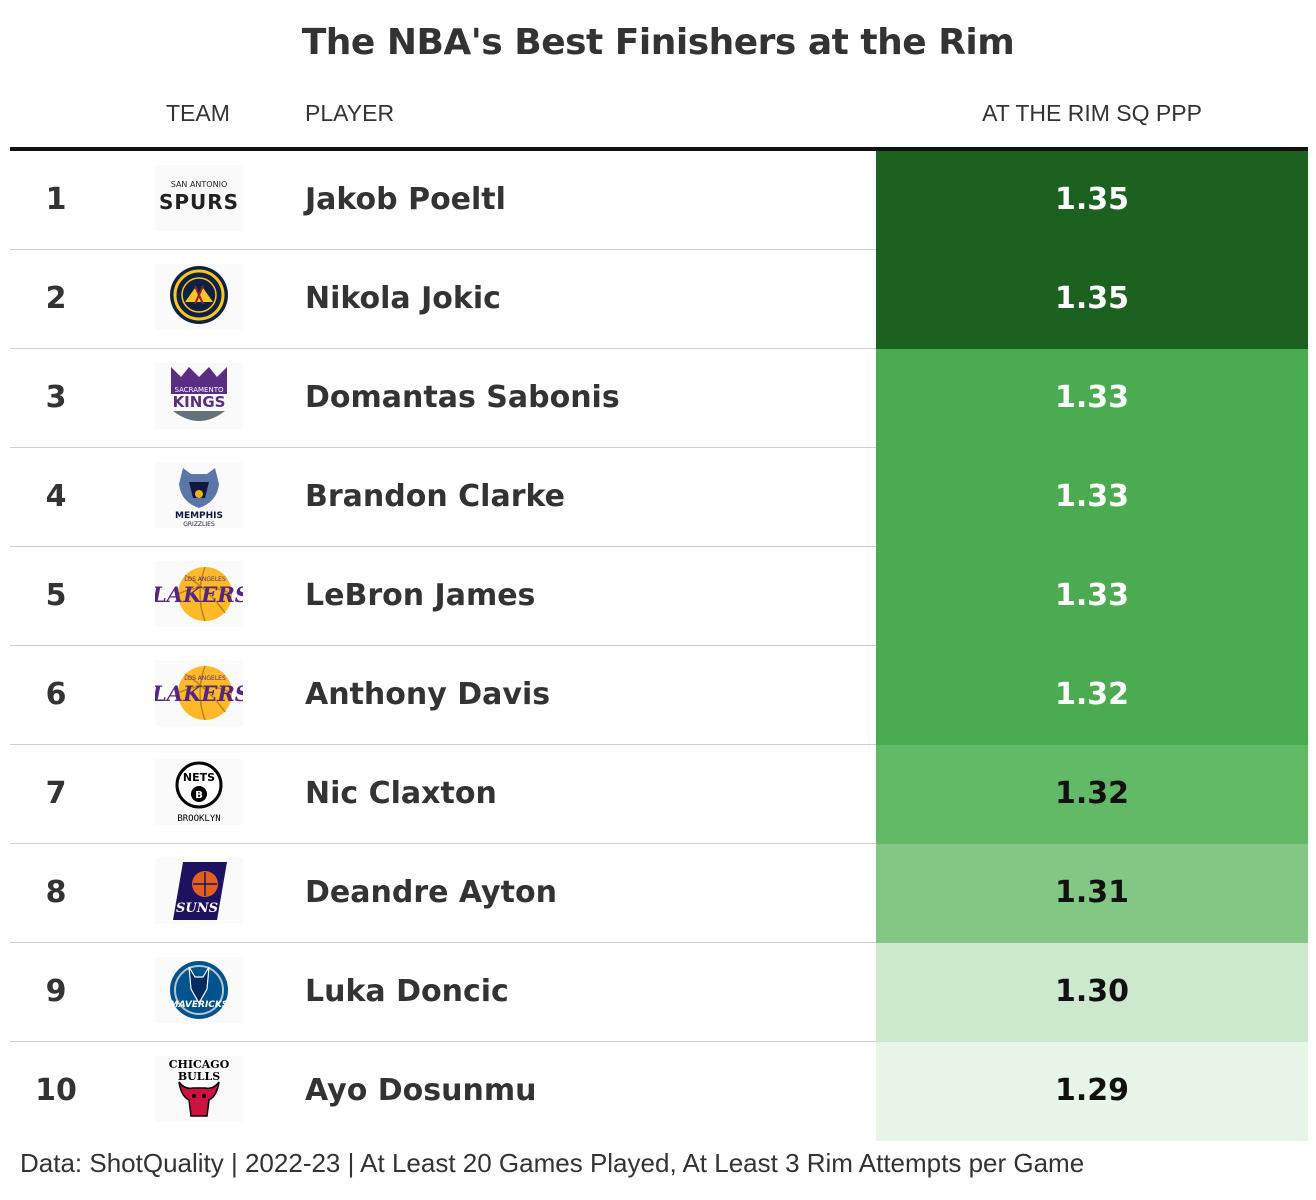  Describe the element at coordinates (199, 1089) in the screenshot. I see `bulls-logo-icon: CHICAGO BULLS` at that location.